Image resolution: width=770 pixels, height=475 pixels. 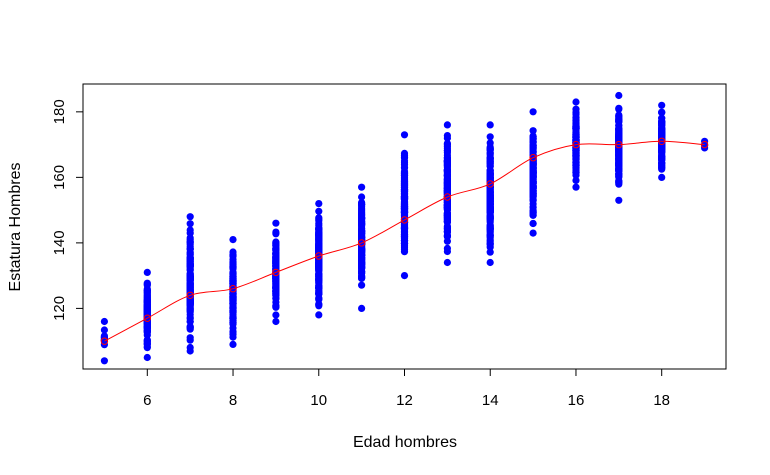 What do you see at coordinates (490, 400) in the screenshot?
I see `x-tick-label: 14` at bounding box center [490, 400].